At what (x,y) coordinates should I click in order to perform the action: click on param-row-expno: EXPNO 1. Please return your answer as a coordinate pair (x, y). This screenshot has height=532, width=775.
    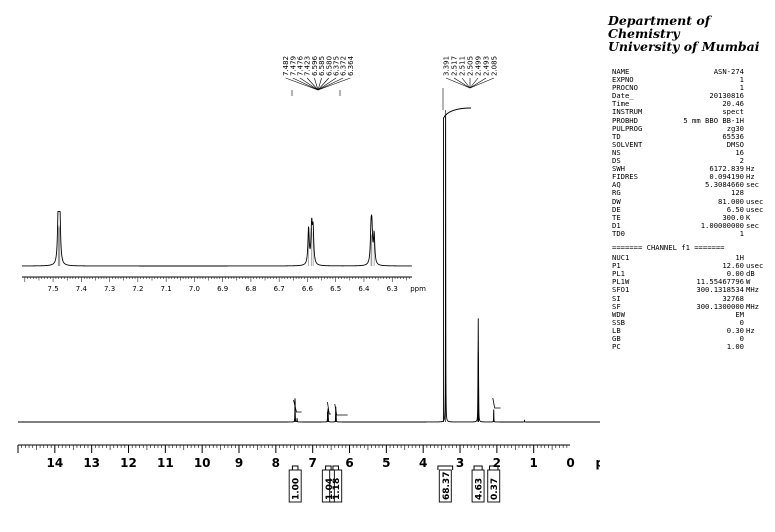
    Looking at the image, I should click on (688, 80).